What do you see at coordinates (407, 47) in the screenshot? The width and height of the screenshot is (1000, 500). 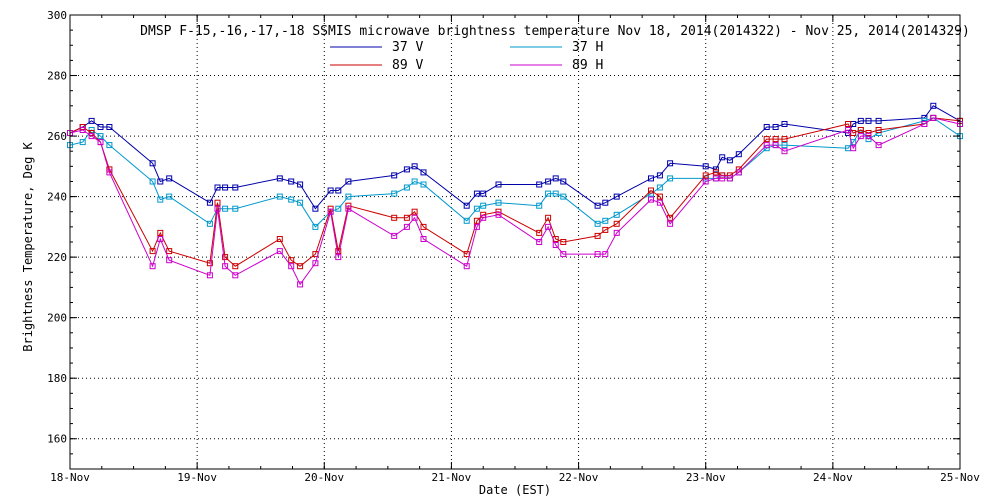 I see `legend-label: 37 V` at bounding box center [407, 47].